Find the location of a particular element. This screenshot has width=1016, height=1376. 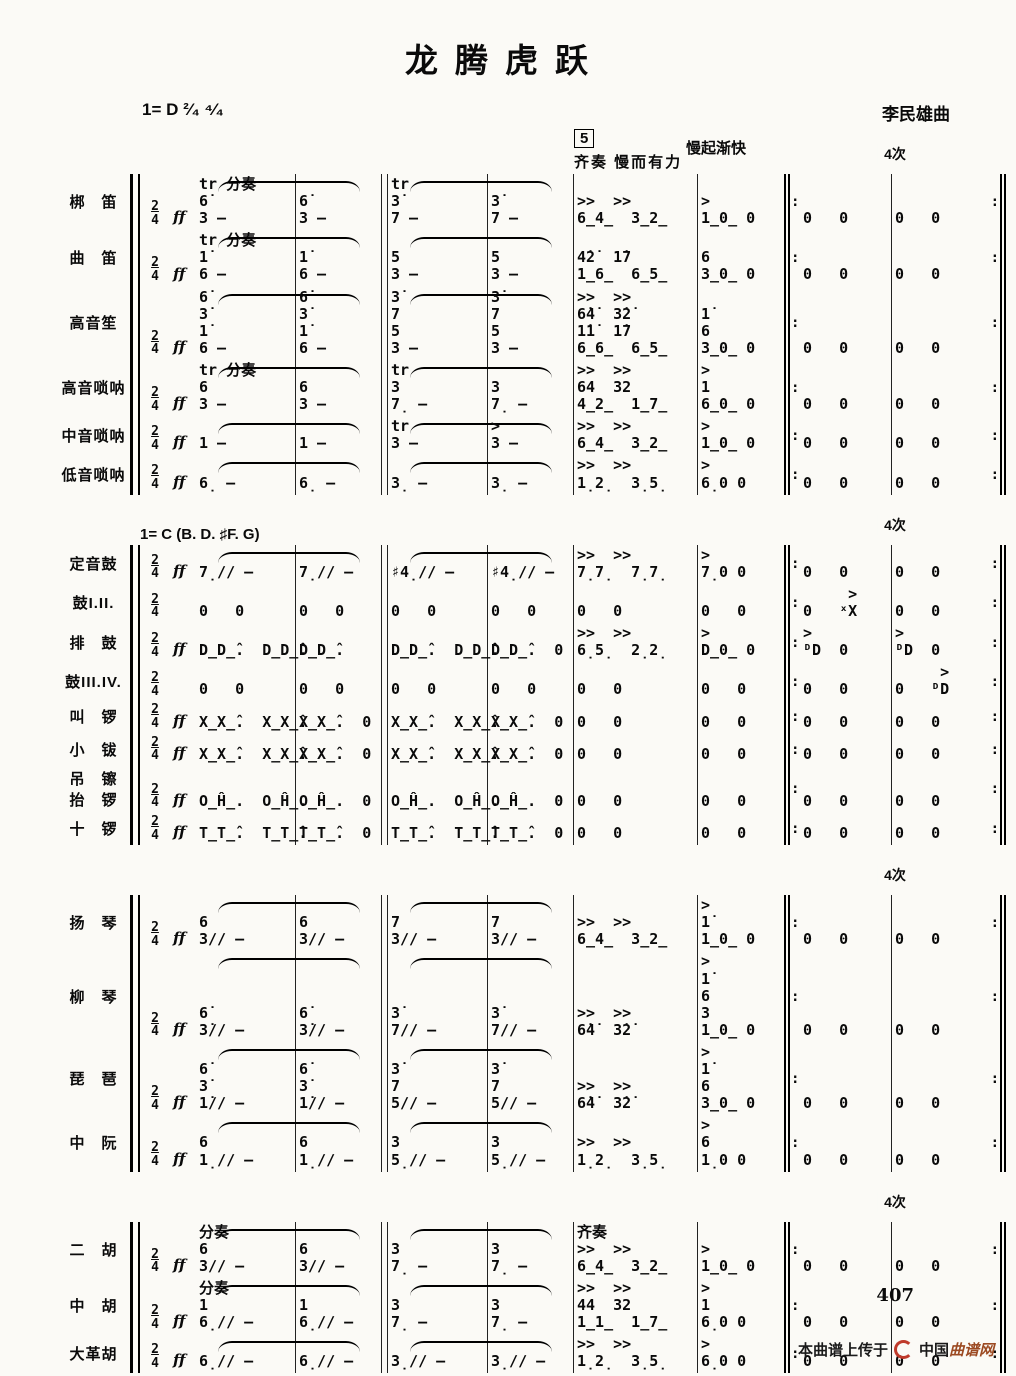

measure-4: 3̇ 7∕∕ – is located at coordinates (531, 996).